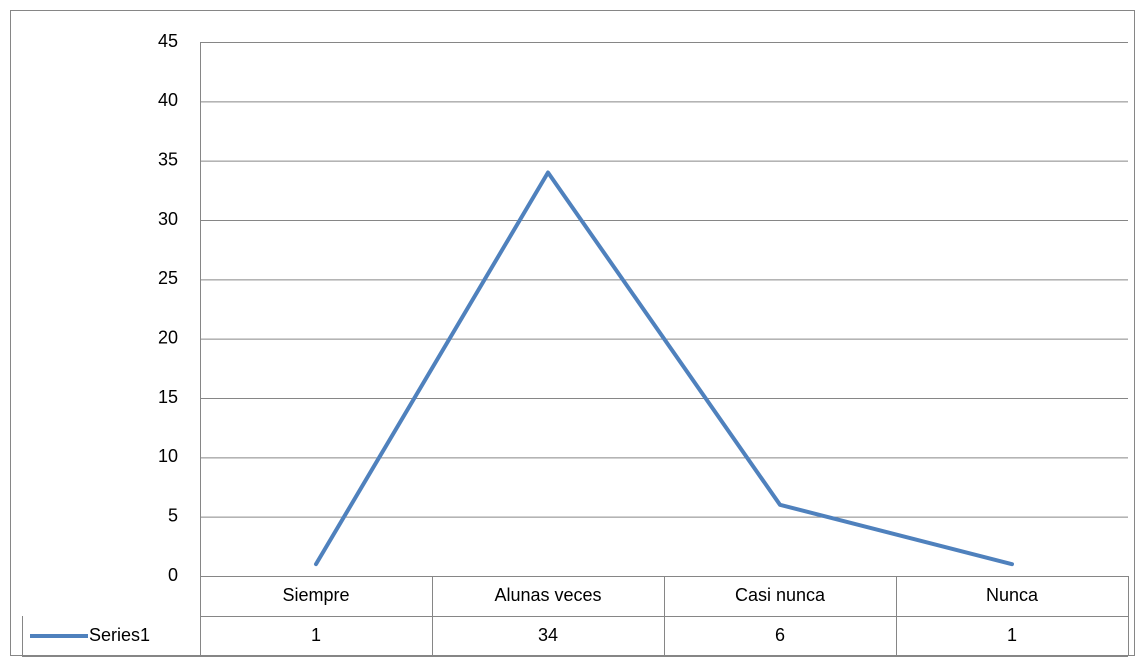 Image resolution: width=1145 pixels, height=664 pixels. I want to click on y-tick-label: 25, so click(168, 278).